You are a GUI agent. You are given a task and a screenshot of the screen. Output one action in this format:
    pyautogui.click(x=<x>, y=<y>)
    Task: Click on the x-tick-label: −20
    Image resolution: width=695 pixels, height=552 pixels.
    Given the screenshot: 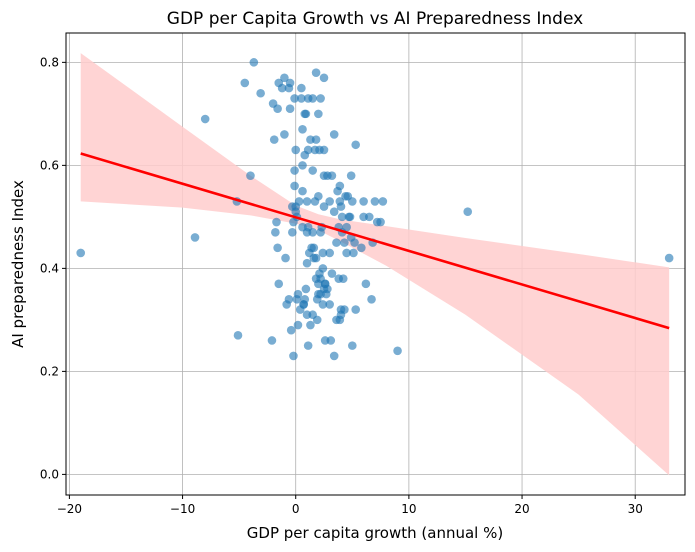 What is the action you would take?
    pyautogui.click(x=69, y=509)
    